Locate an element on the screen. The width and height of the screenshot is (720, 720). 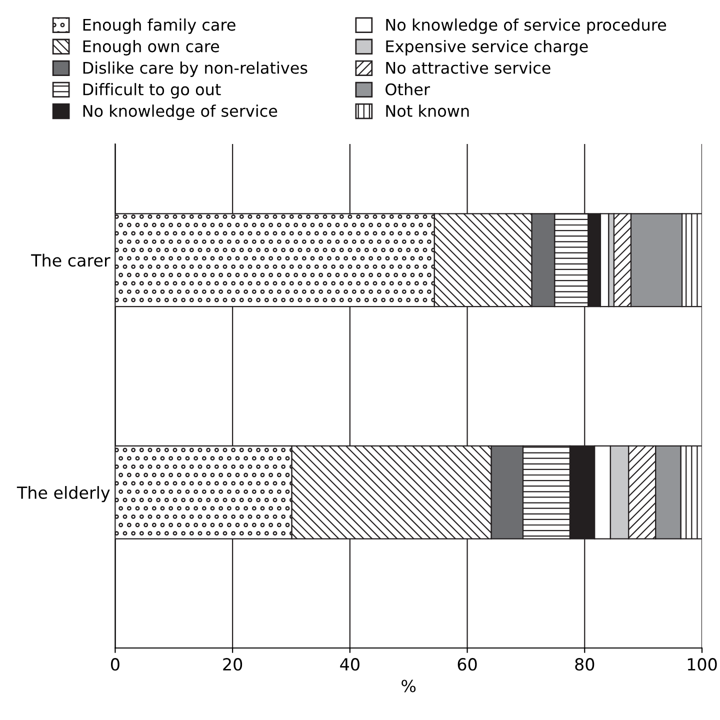
x-tick-label: 40 is located at coordinates (350, 664).